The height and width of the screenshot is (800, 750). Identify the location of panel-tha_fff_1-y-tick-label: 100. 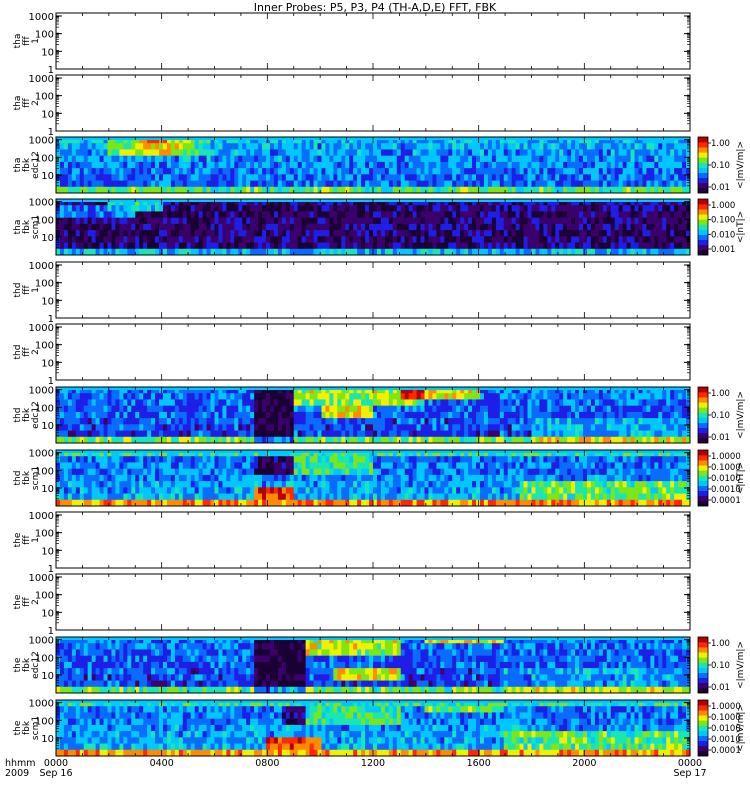
(44, 35).